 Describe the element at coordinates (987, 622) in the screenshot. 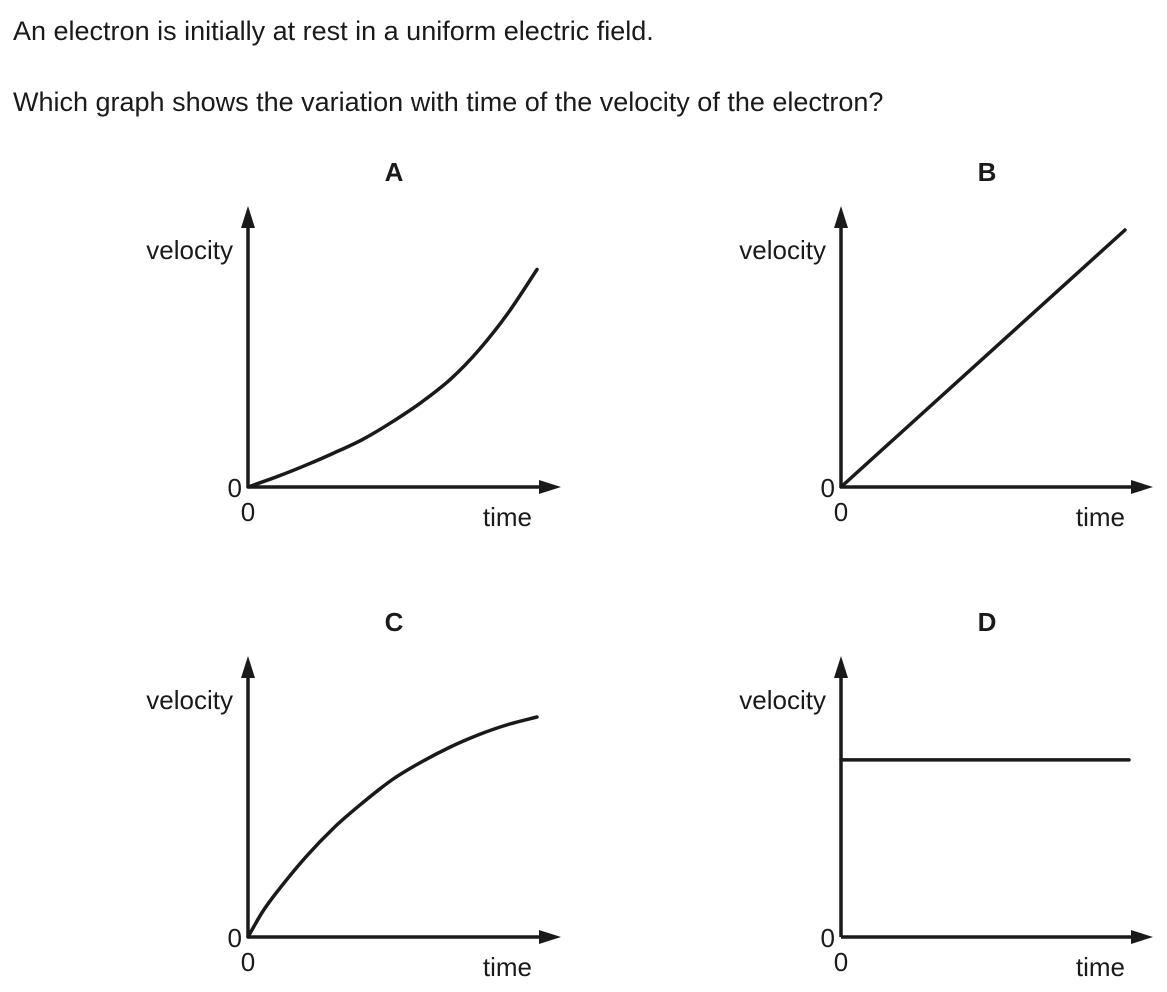

I see `graph-d-letter: D` at that location.